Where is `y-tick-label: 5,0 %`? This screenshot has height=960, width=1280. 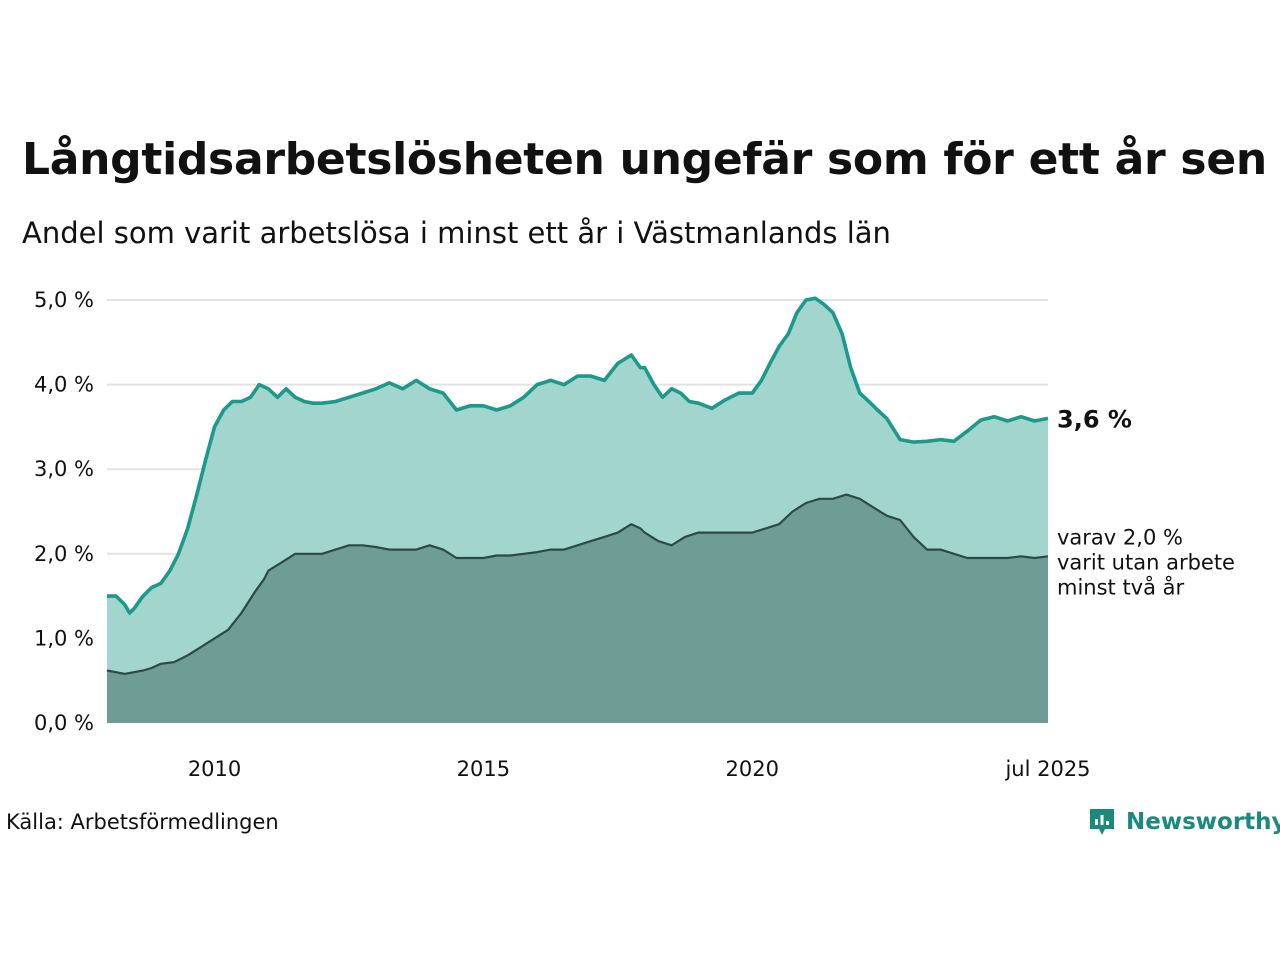
y-tick-label: 5,0 % is located at coordinates (64, 300).